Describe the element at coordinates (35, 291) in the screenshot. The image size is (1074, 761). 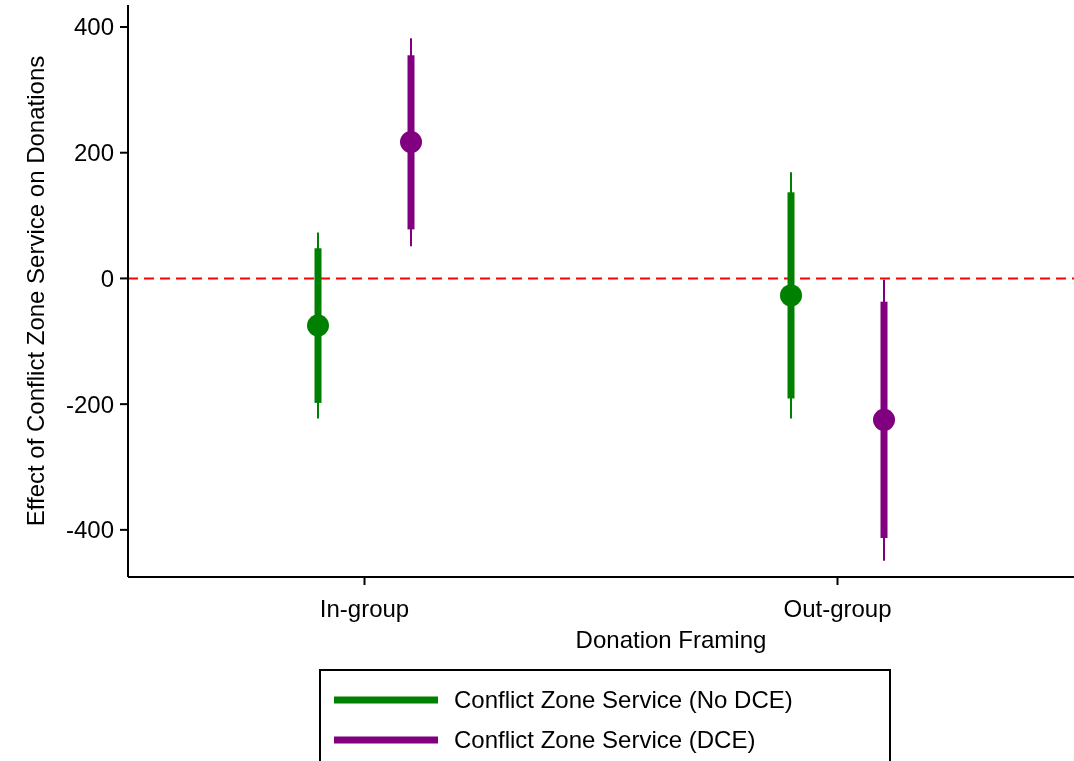
I see `y-axis-title: Effect of Conflict Zone Service on Donations` at that location.